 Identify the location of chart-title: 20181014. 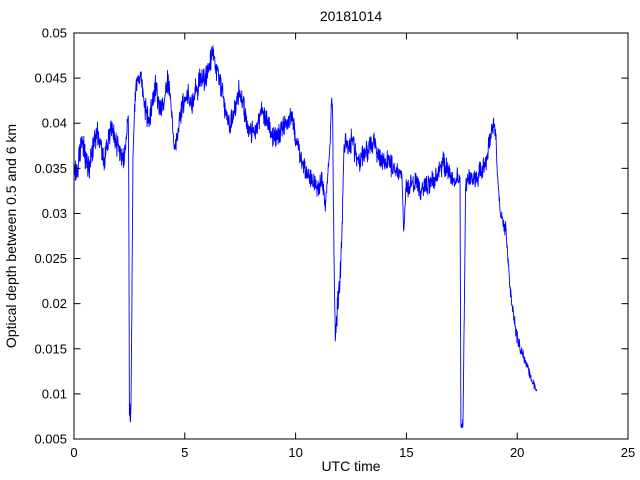
(351, 16).